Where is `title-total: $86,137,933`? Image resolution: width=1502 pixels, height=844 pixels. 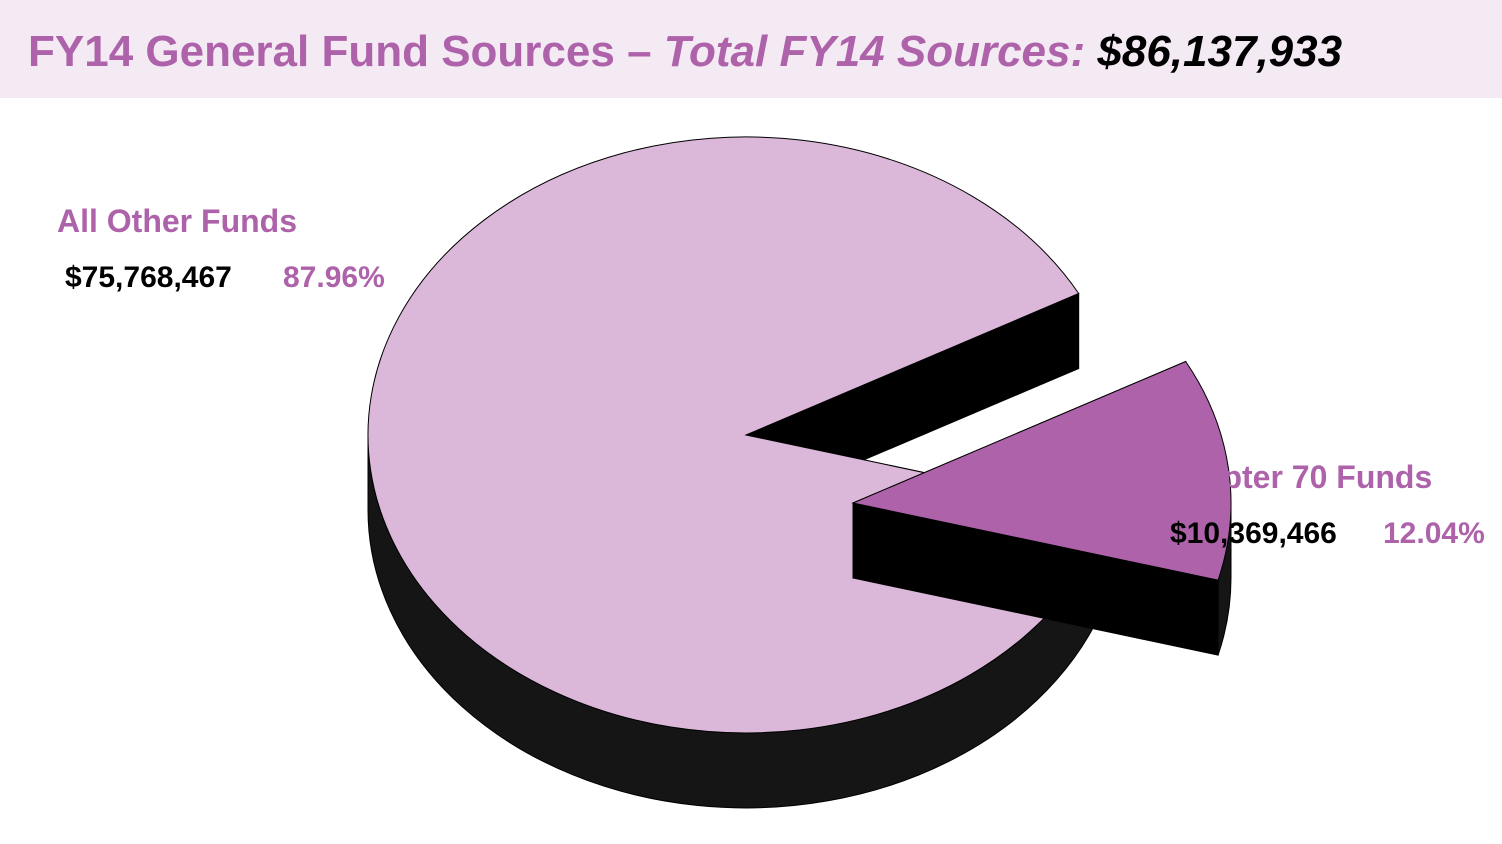 title-total: $86,137,933 is located at coordinates (1219, 51).